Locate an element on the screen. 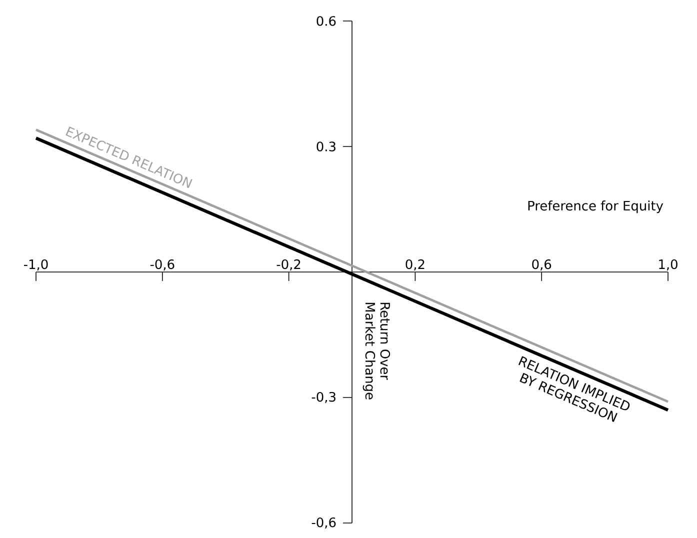 The width and height of the screenshot is (697, 538). x-tick-label: 0,2 is located at coordinates (415, 264).